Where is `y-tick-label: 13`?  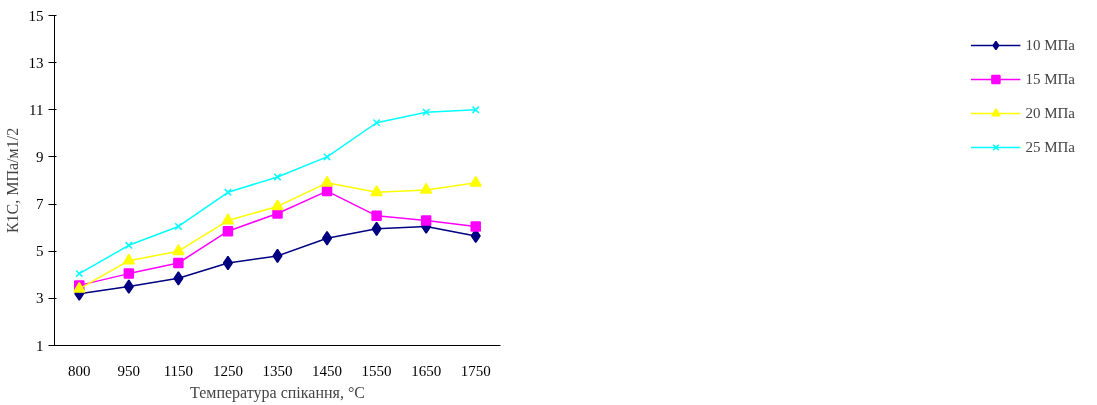 y-tick-label: 13 is located at coordinates (36, 62).